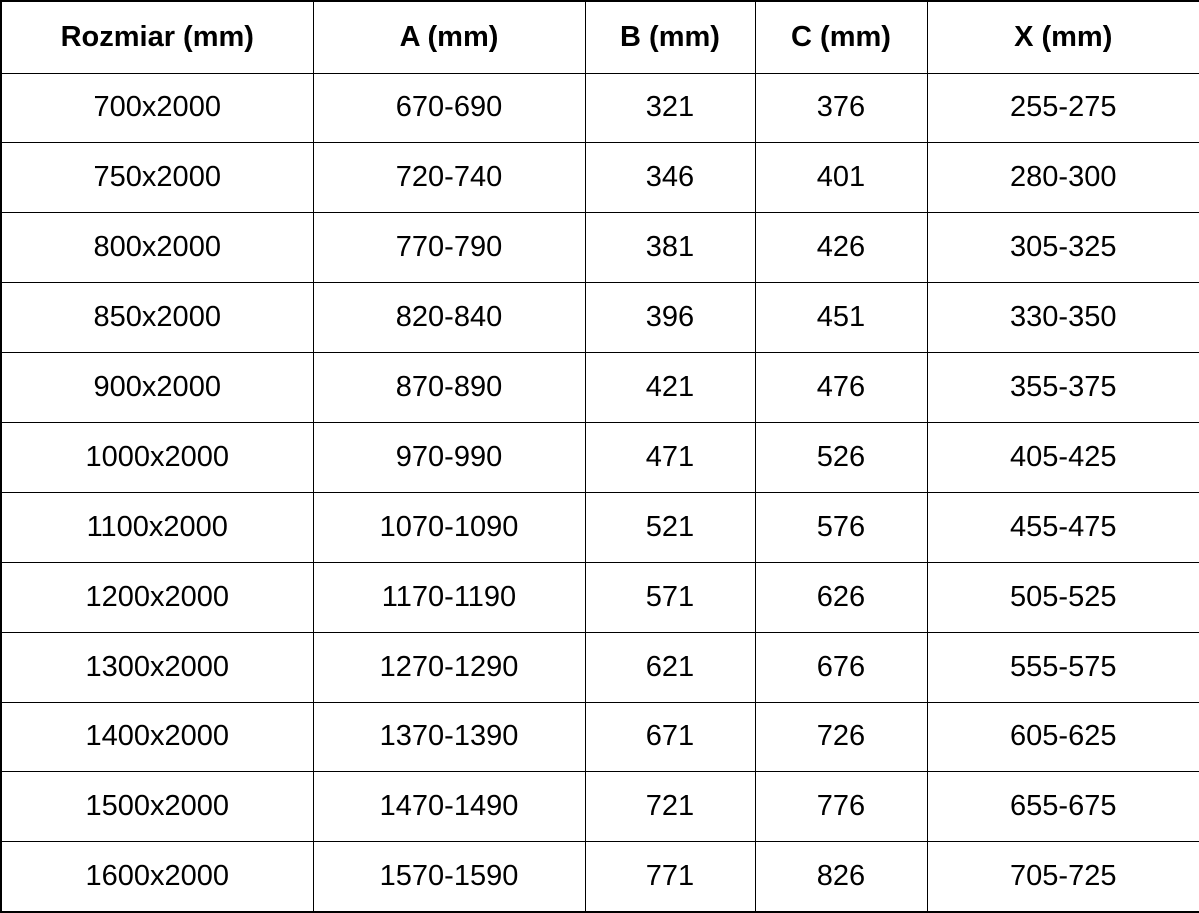 Image resolution: width=1199 pixels, height=913 pixels. I want to click on cell-c: 626, so click(841, 597).